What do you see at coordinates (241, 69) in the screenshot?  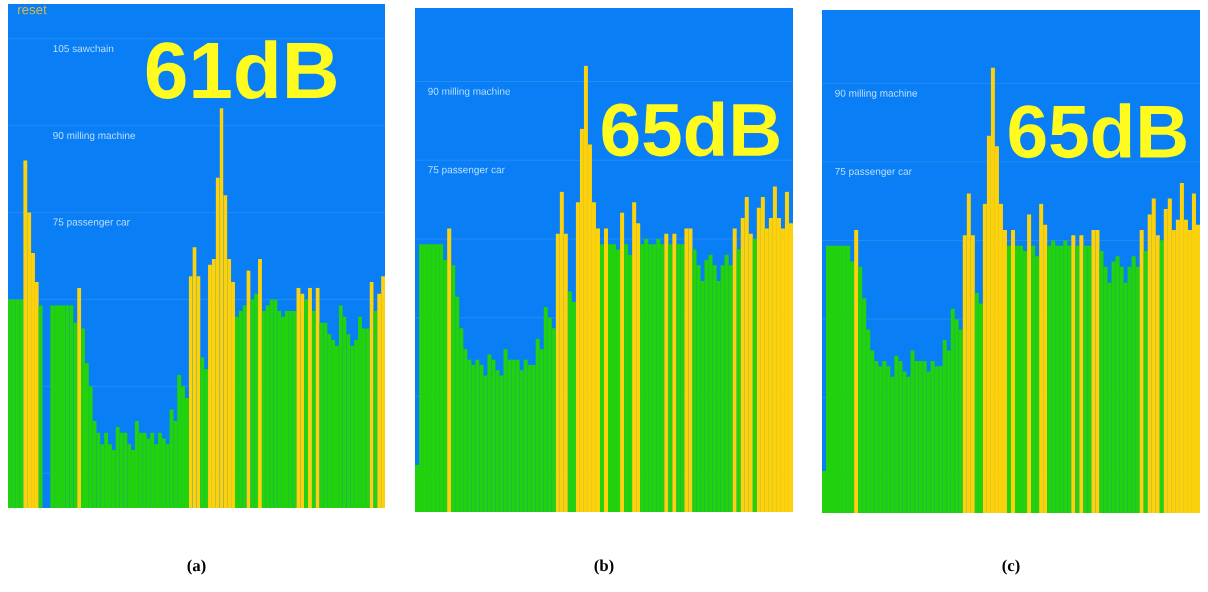 I see `annotation: 61dB` at bounding box center [241, 69].